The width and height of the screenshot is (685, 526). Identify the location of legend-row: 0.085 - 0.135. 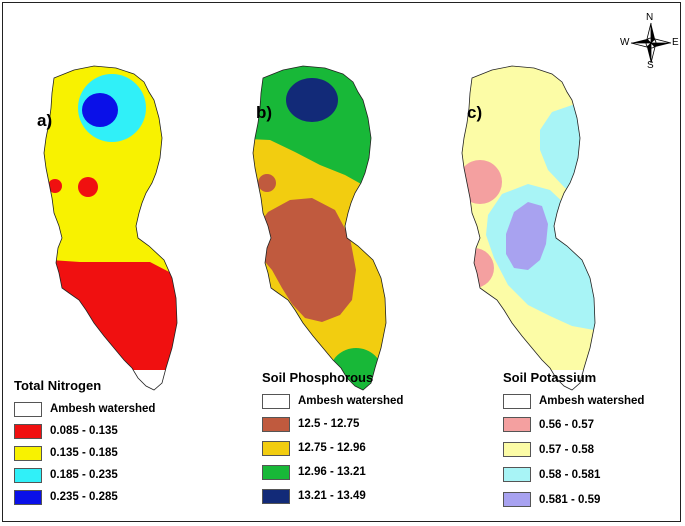
(84, 431).